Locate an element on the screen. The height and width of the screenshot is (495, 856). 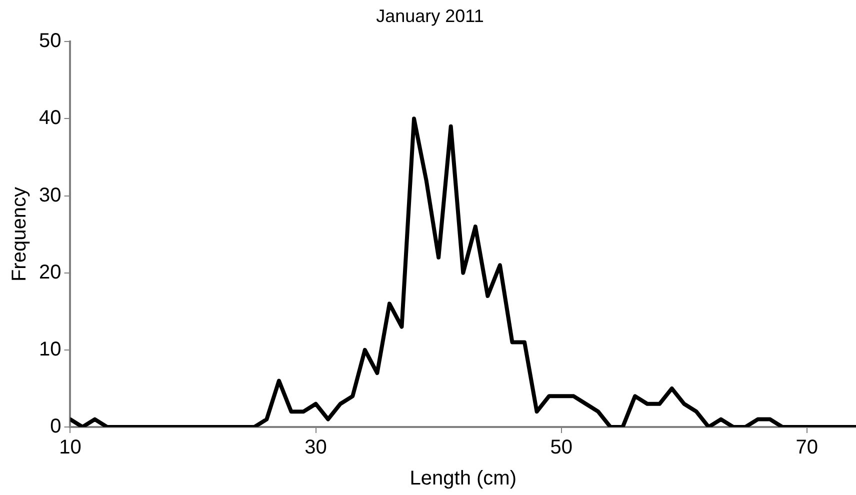
x-tick-label: 70 is located at coordinates (807, 447).